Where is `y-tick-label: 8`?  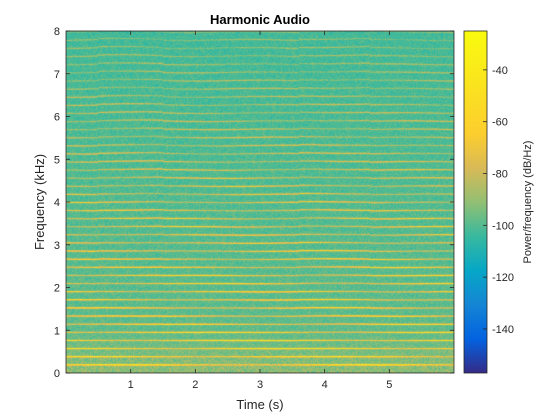 y-tick-label: 8 is located at coordinates (57, 32).